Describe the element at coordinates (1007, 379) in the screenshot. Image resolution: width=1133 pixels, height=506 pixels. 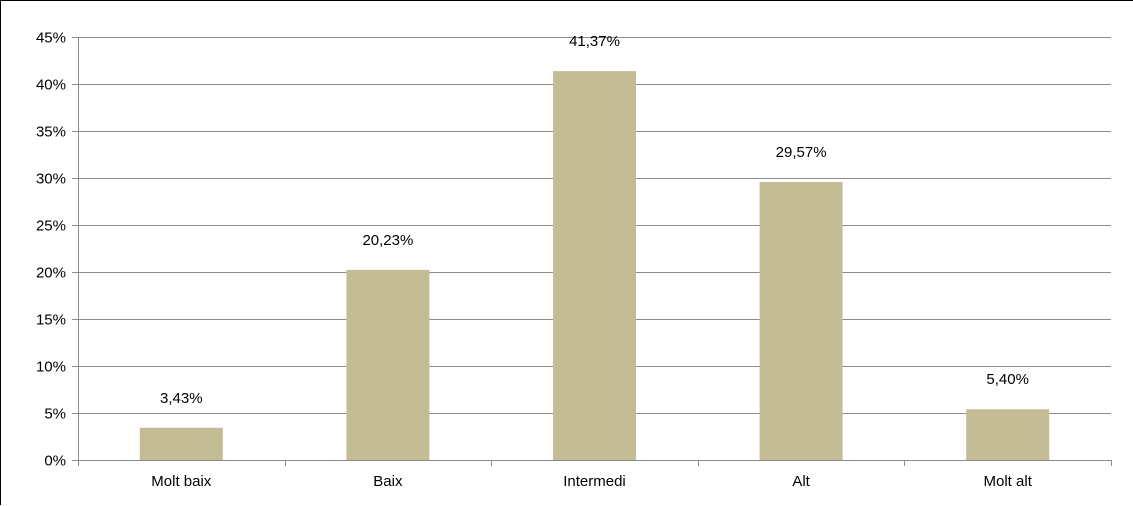
I see `data-label: 5,40%` at that location.